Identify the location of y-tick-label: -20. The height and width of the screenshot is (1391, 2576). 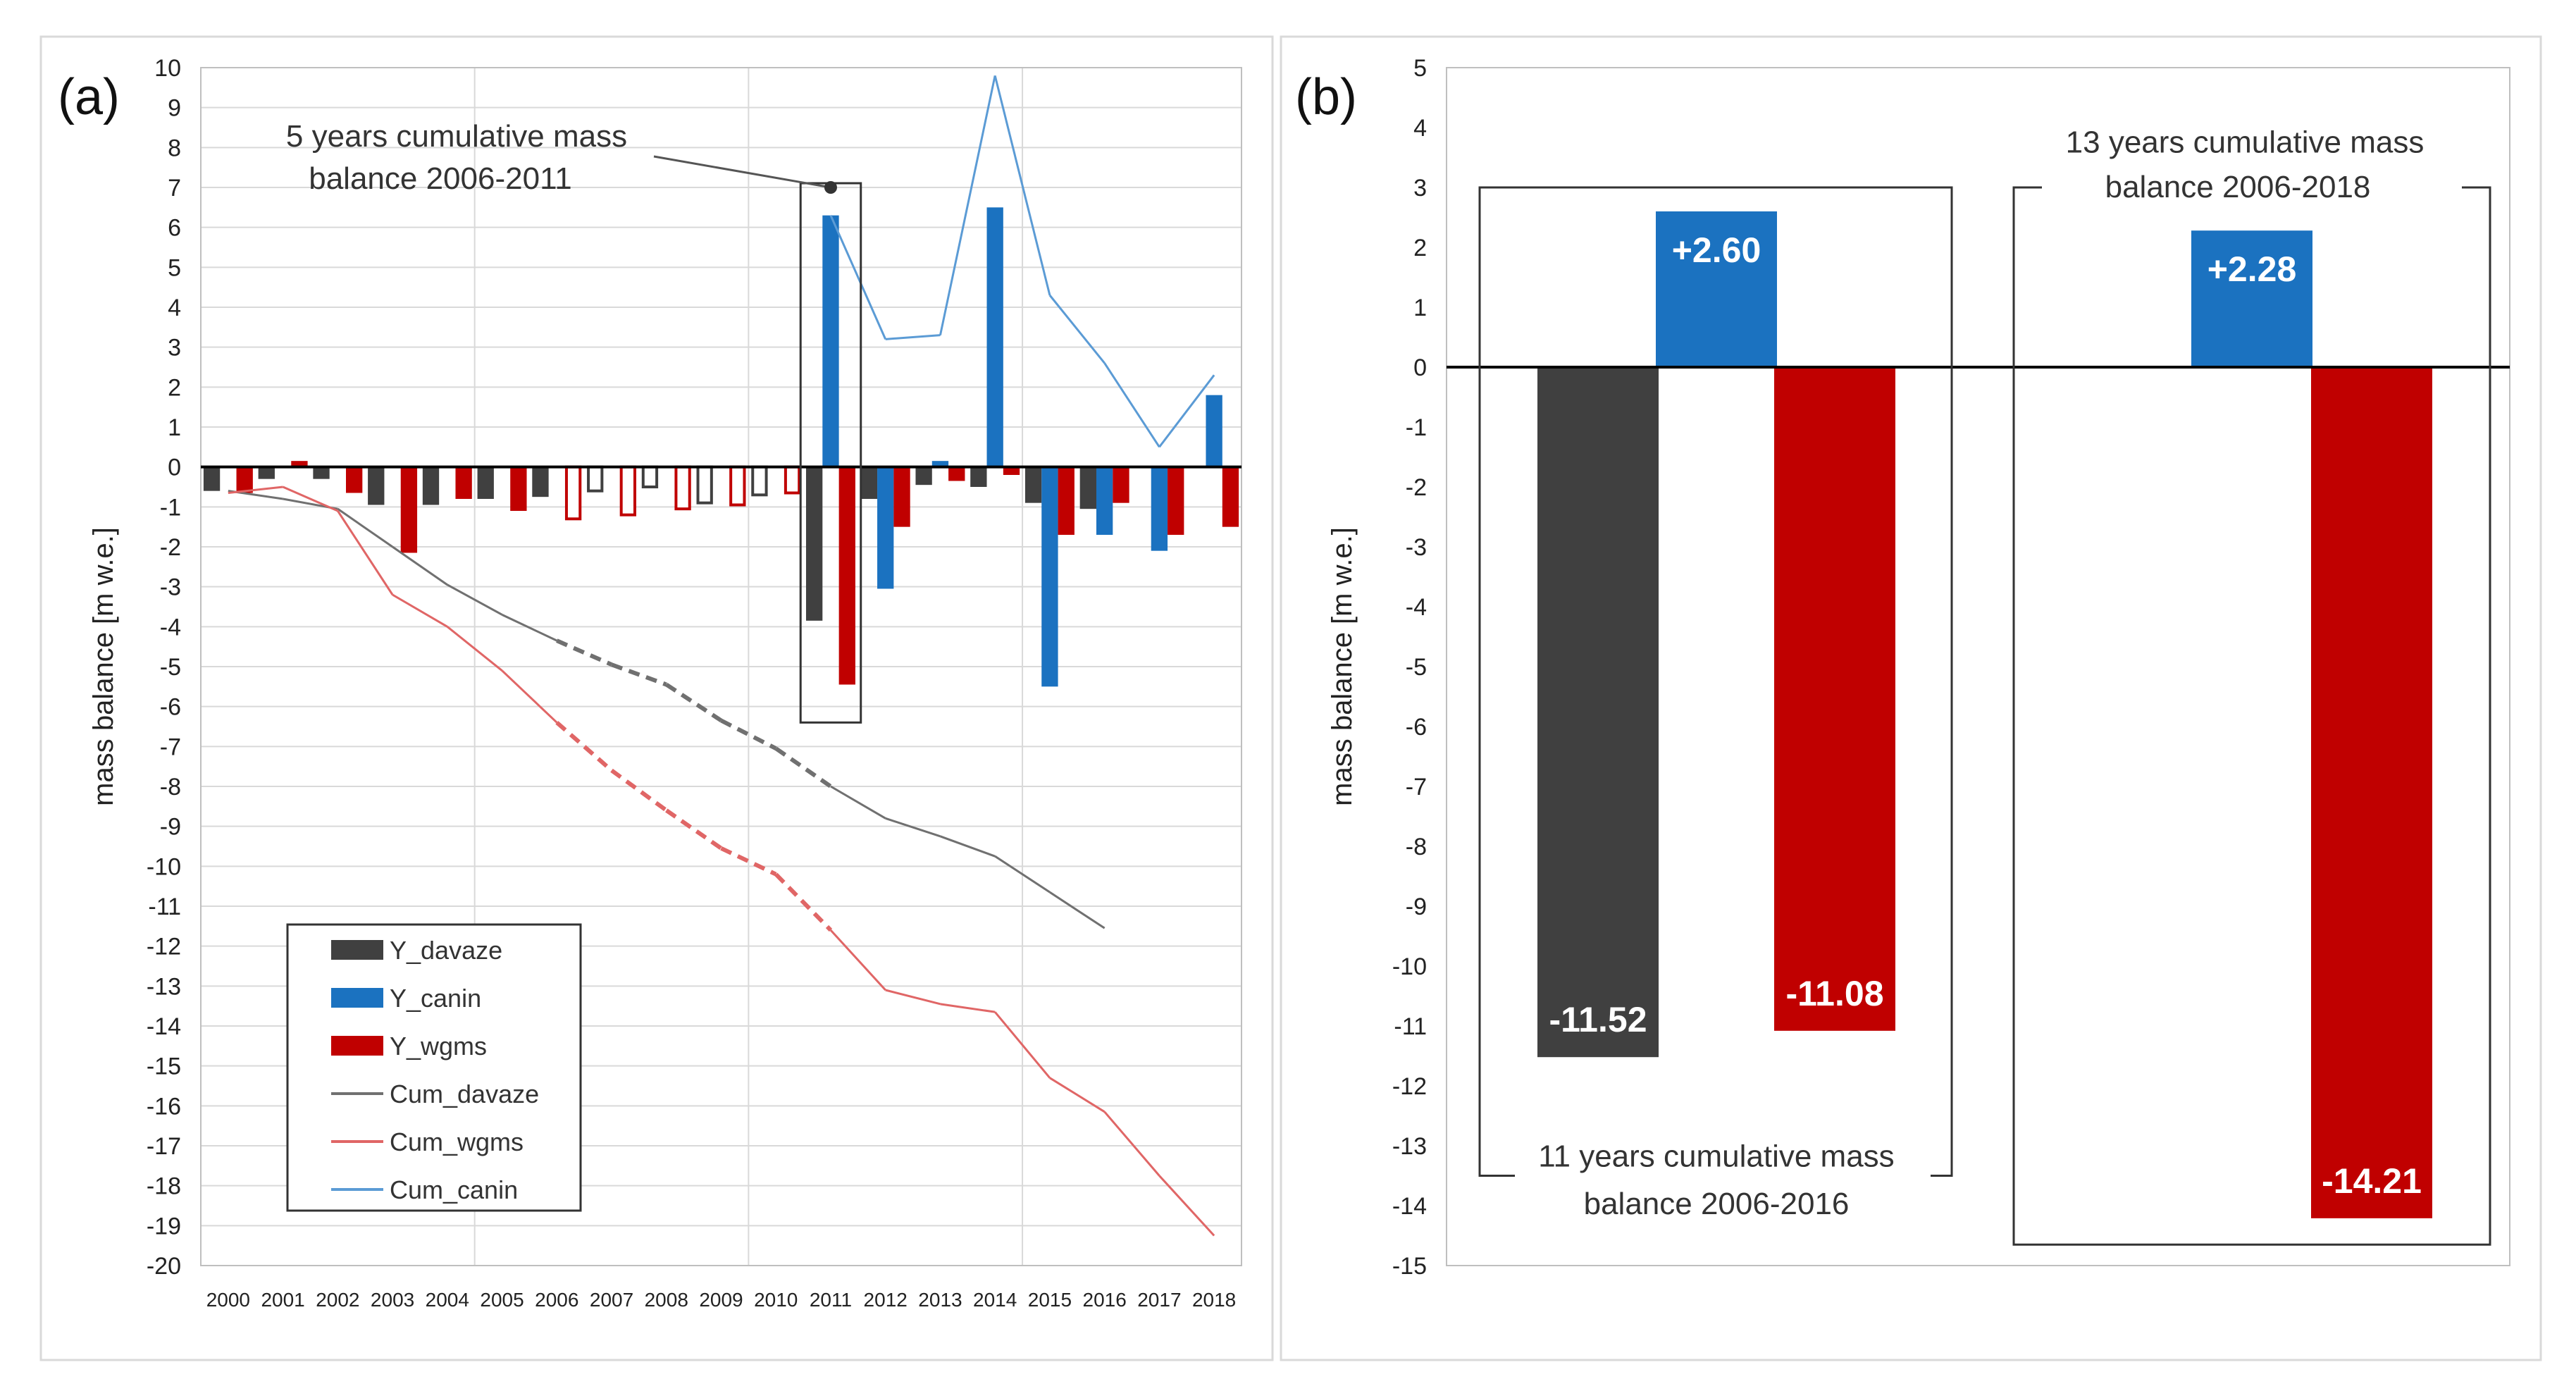
(164, 1266).